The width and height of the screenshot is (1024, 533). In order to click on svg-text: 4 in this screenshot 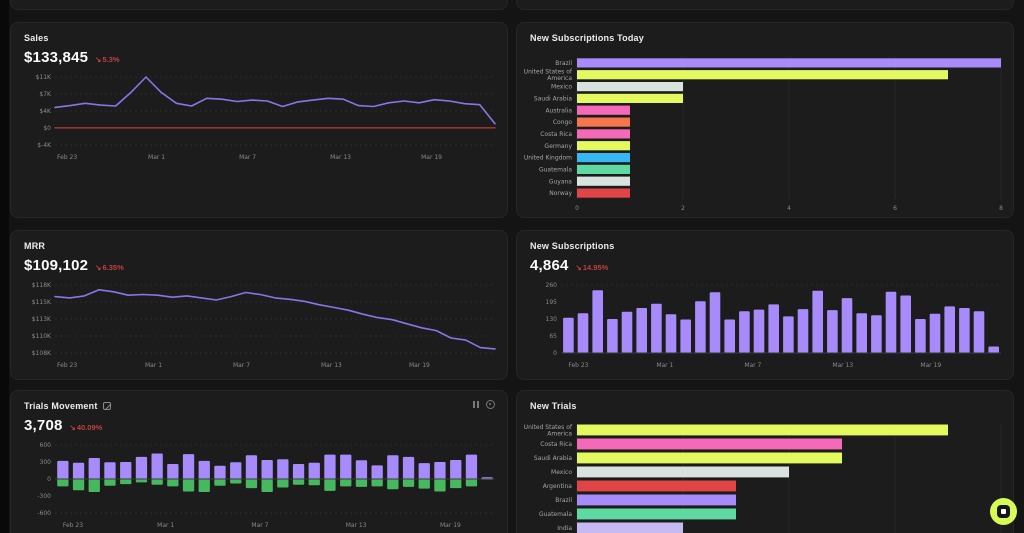, I will do `click(789, 208)`.